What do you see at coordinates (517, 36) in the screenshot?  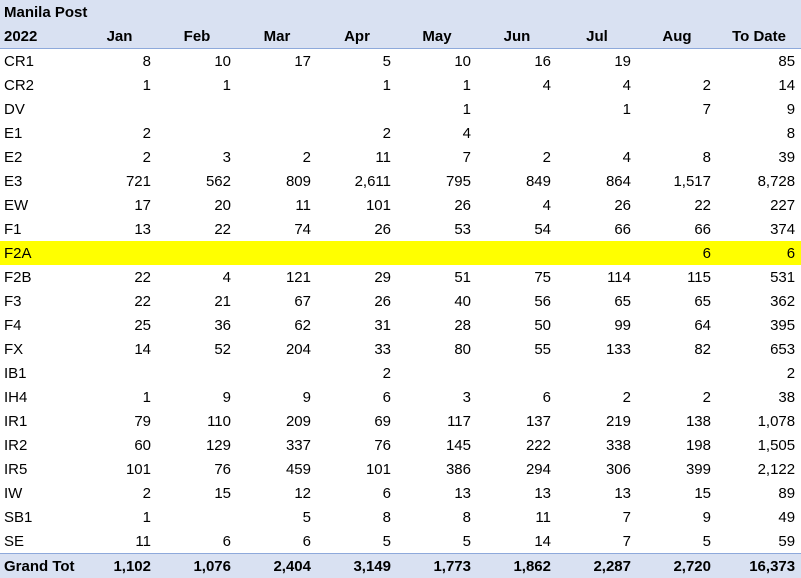 I see `header-cell-jun: Jun` at bounding box center [517, 36].